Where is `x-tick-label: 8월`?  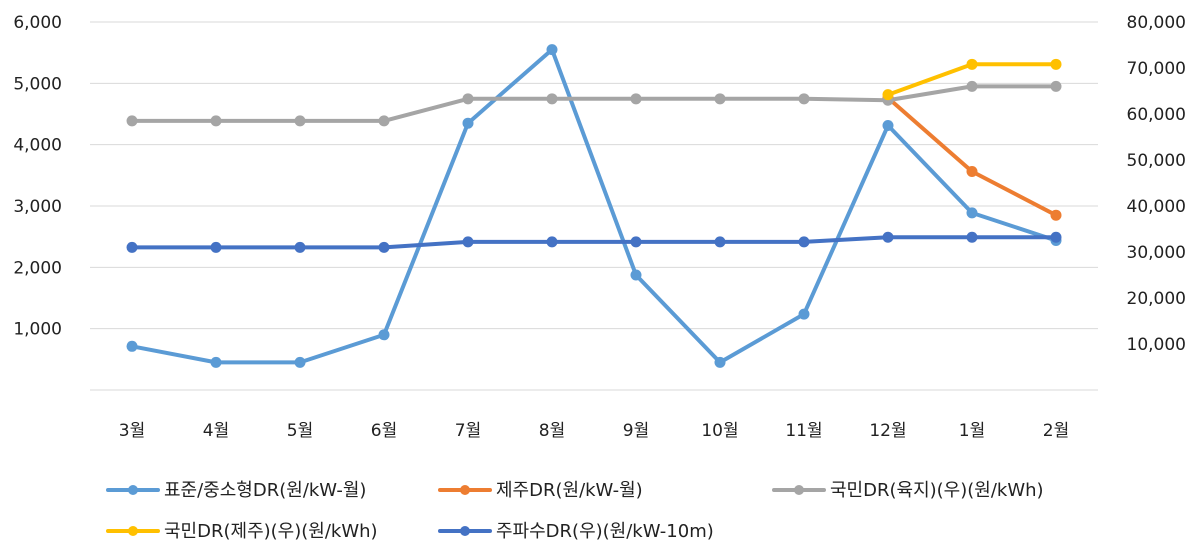
x-tick-label: 8월 is located at coordinates (552, 431).